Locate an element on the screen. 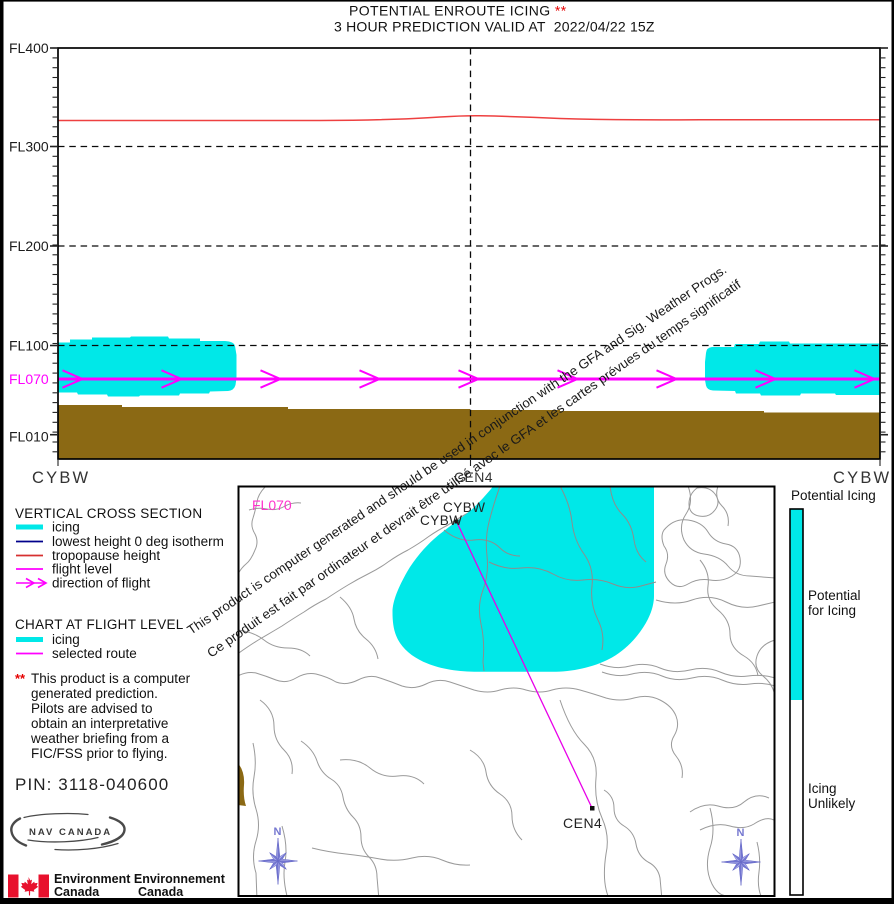  svg-text: Unlikely is located at coordinates (832, 803).